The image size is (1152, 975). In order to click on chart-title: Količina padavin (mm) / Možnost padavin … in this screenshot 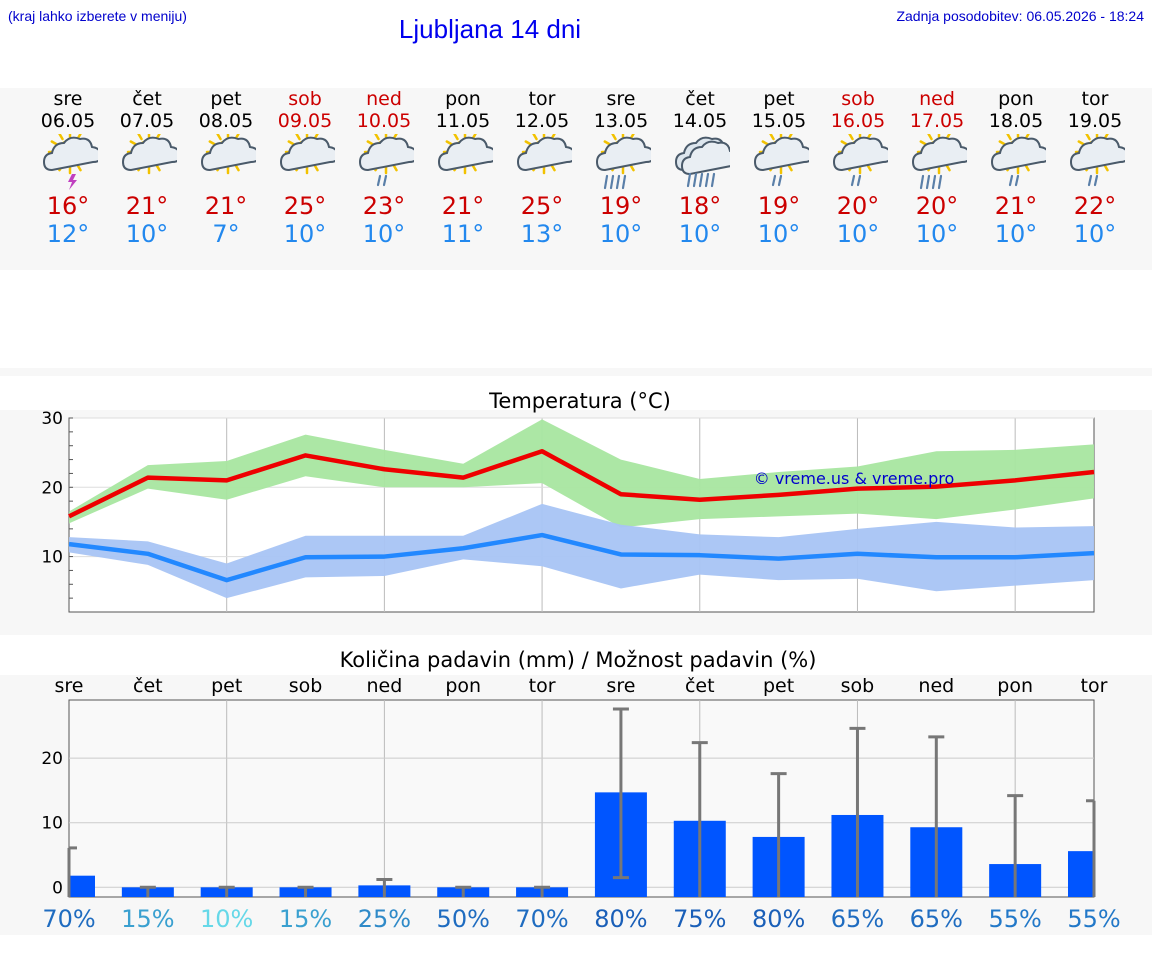, I will do `click(578, 660)`.